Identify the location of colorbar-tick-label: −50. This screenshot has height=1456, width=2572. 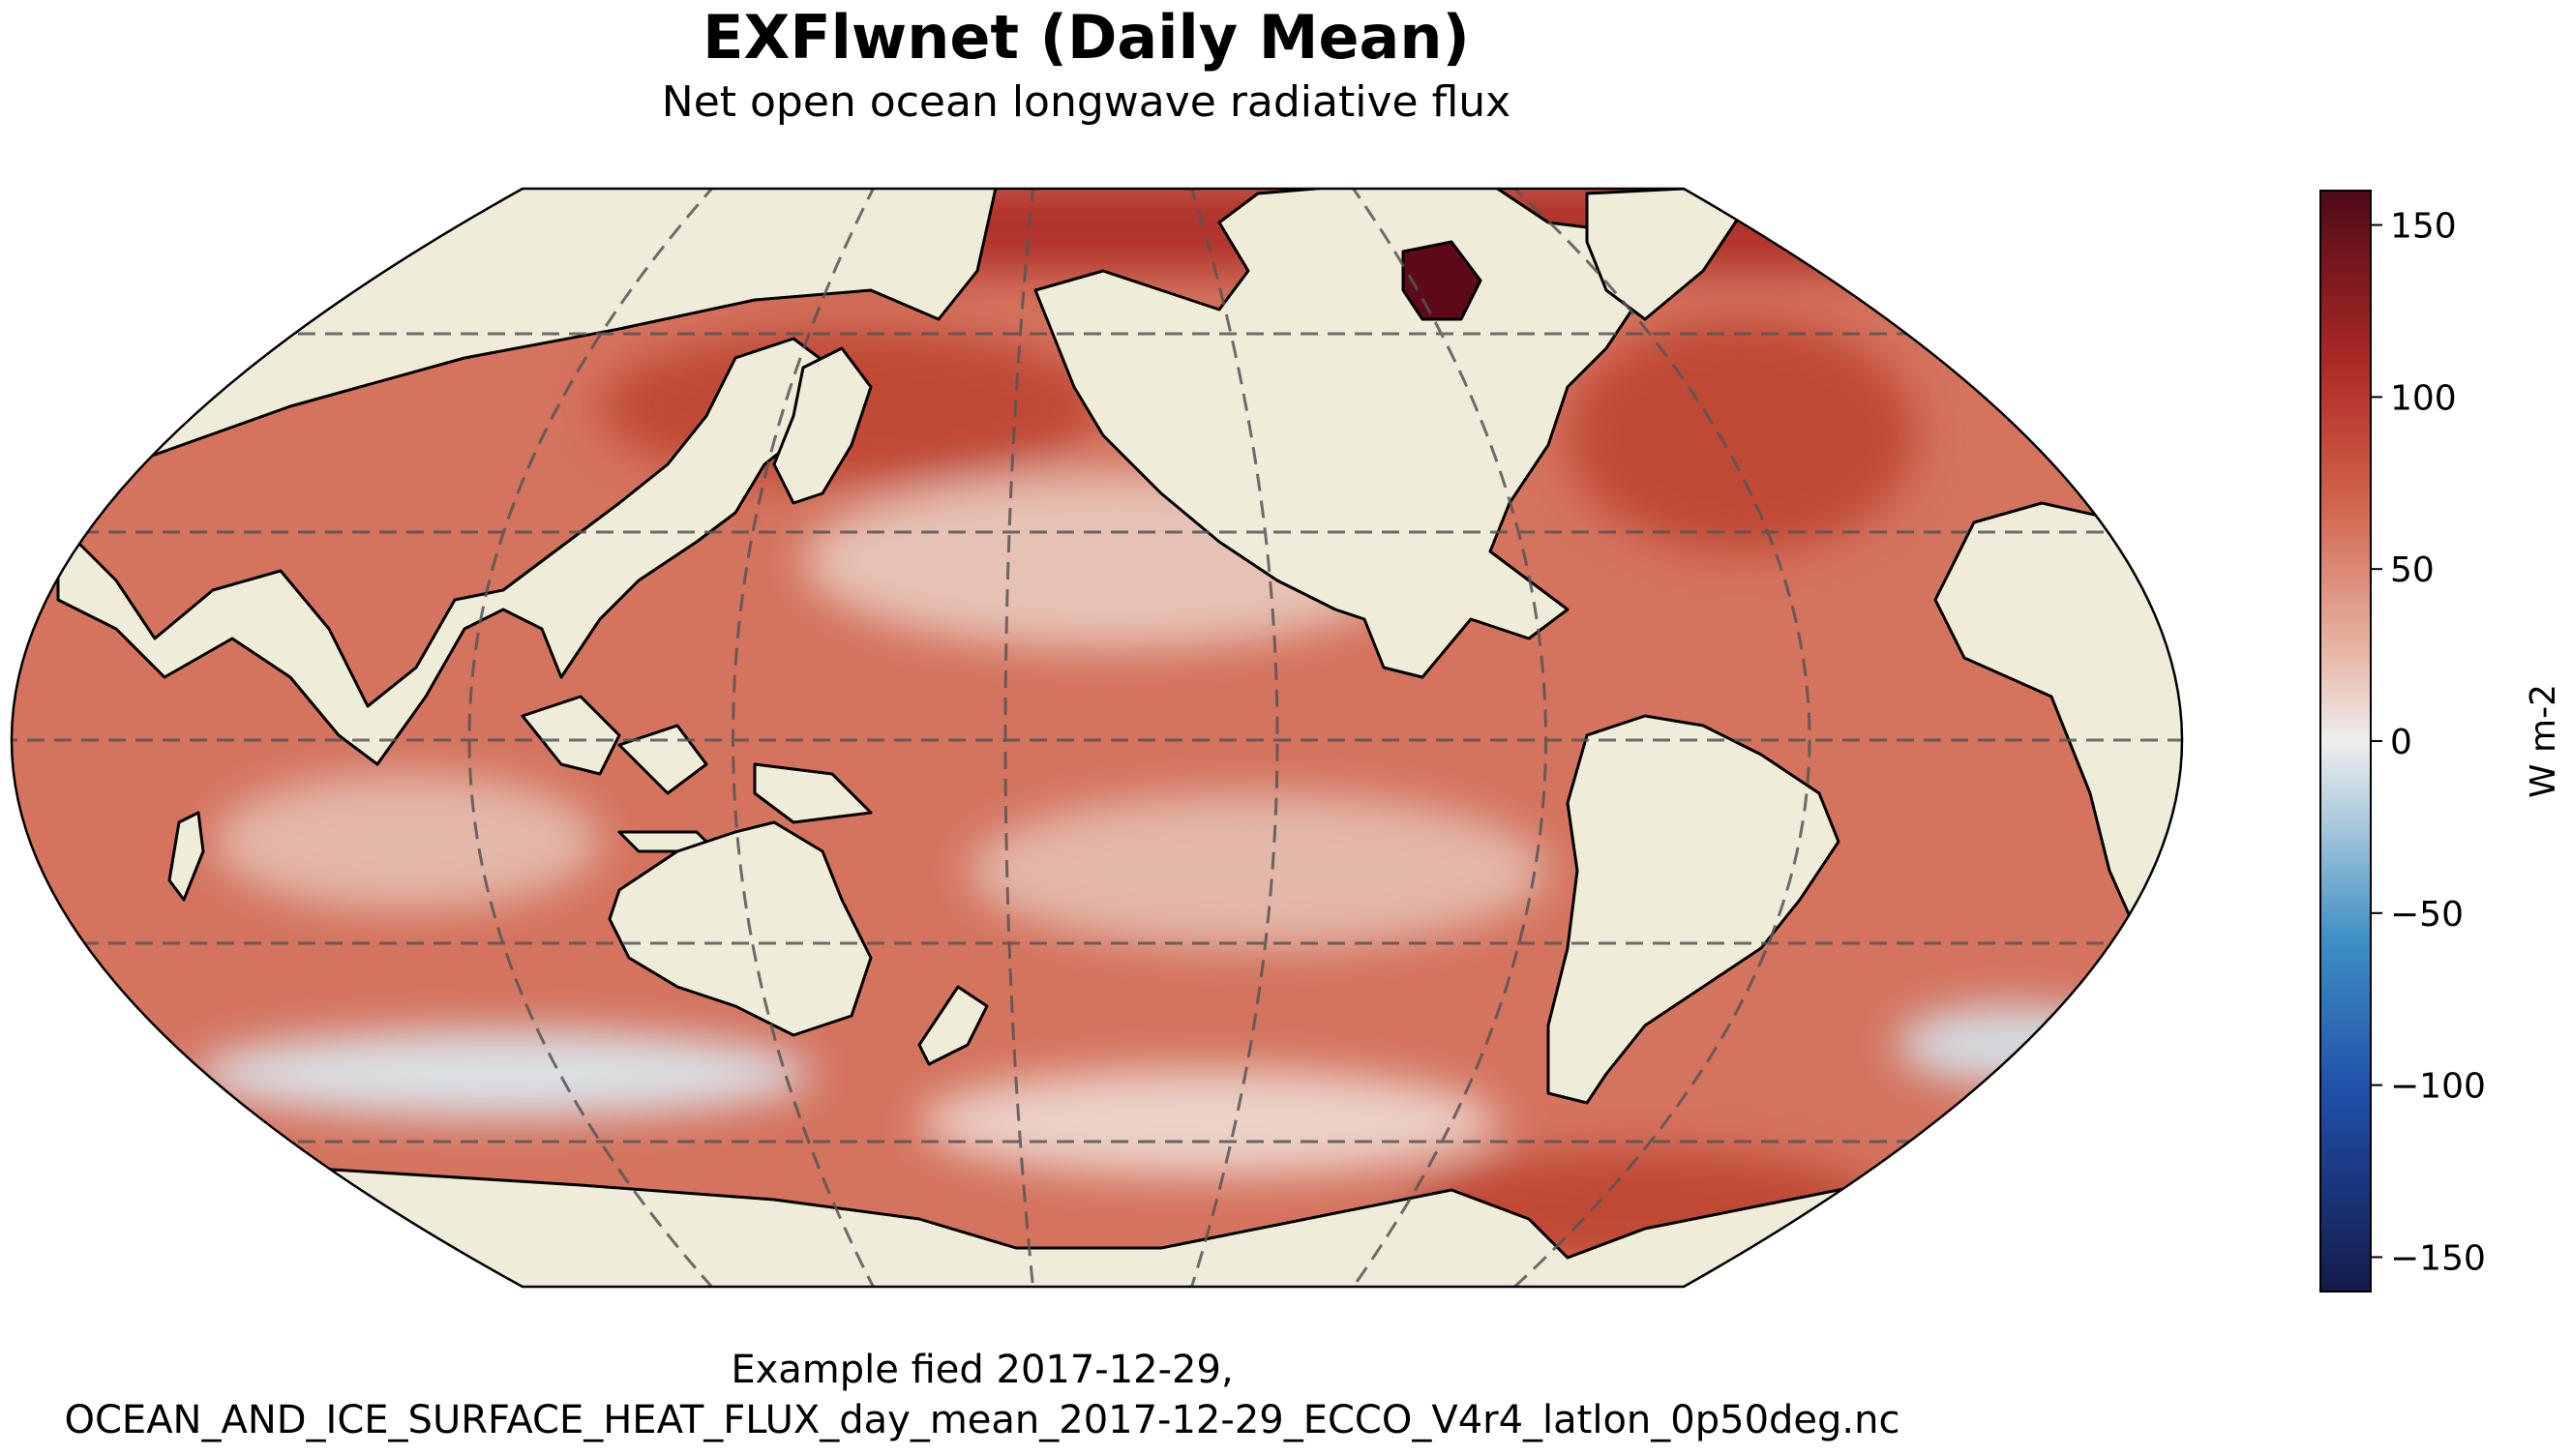
(2427, 915).